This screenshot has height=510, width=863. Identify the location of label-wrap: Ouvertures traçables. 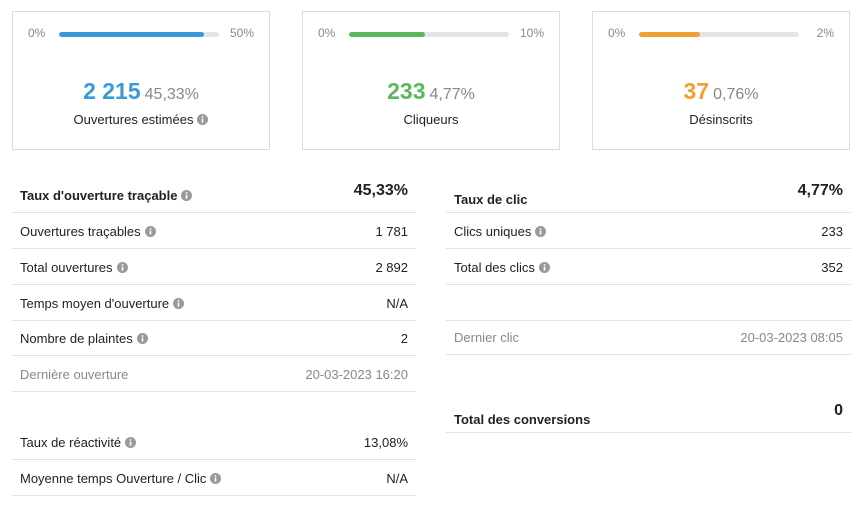
(88, 231).